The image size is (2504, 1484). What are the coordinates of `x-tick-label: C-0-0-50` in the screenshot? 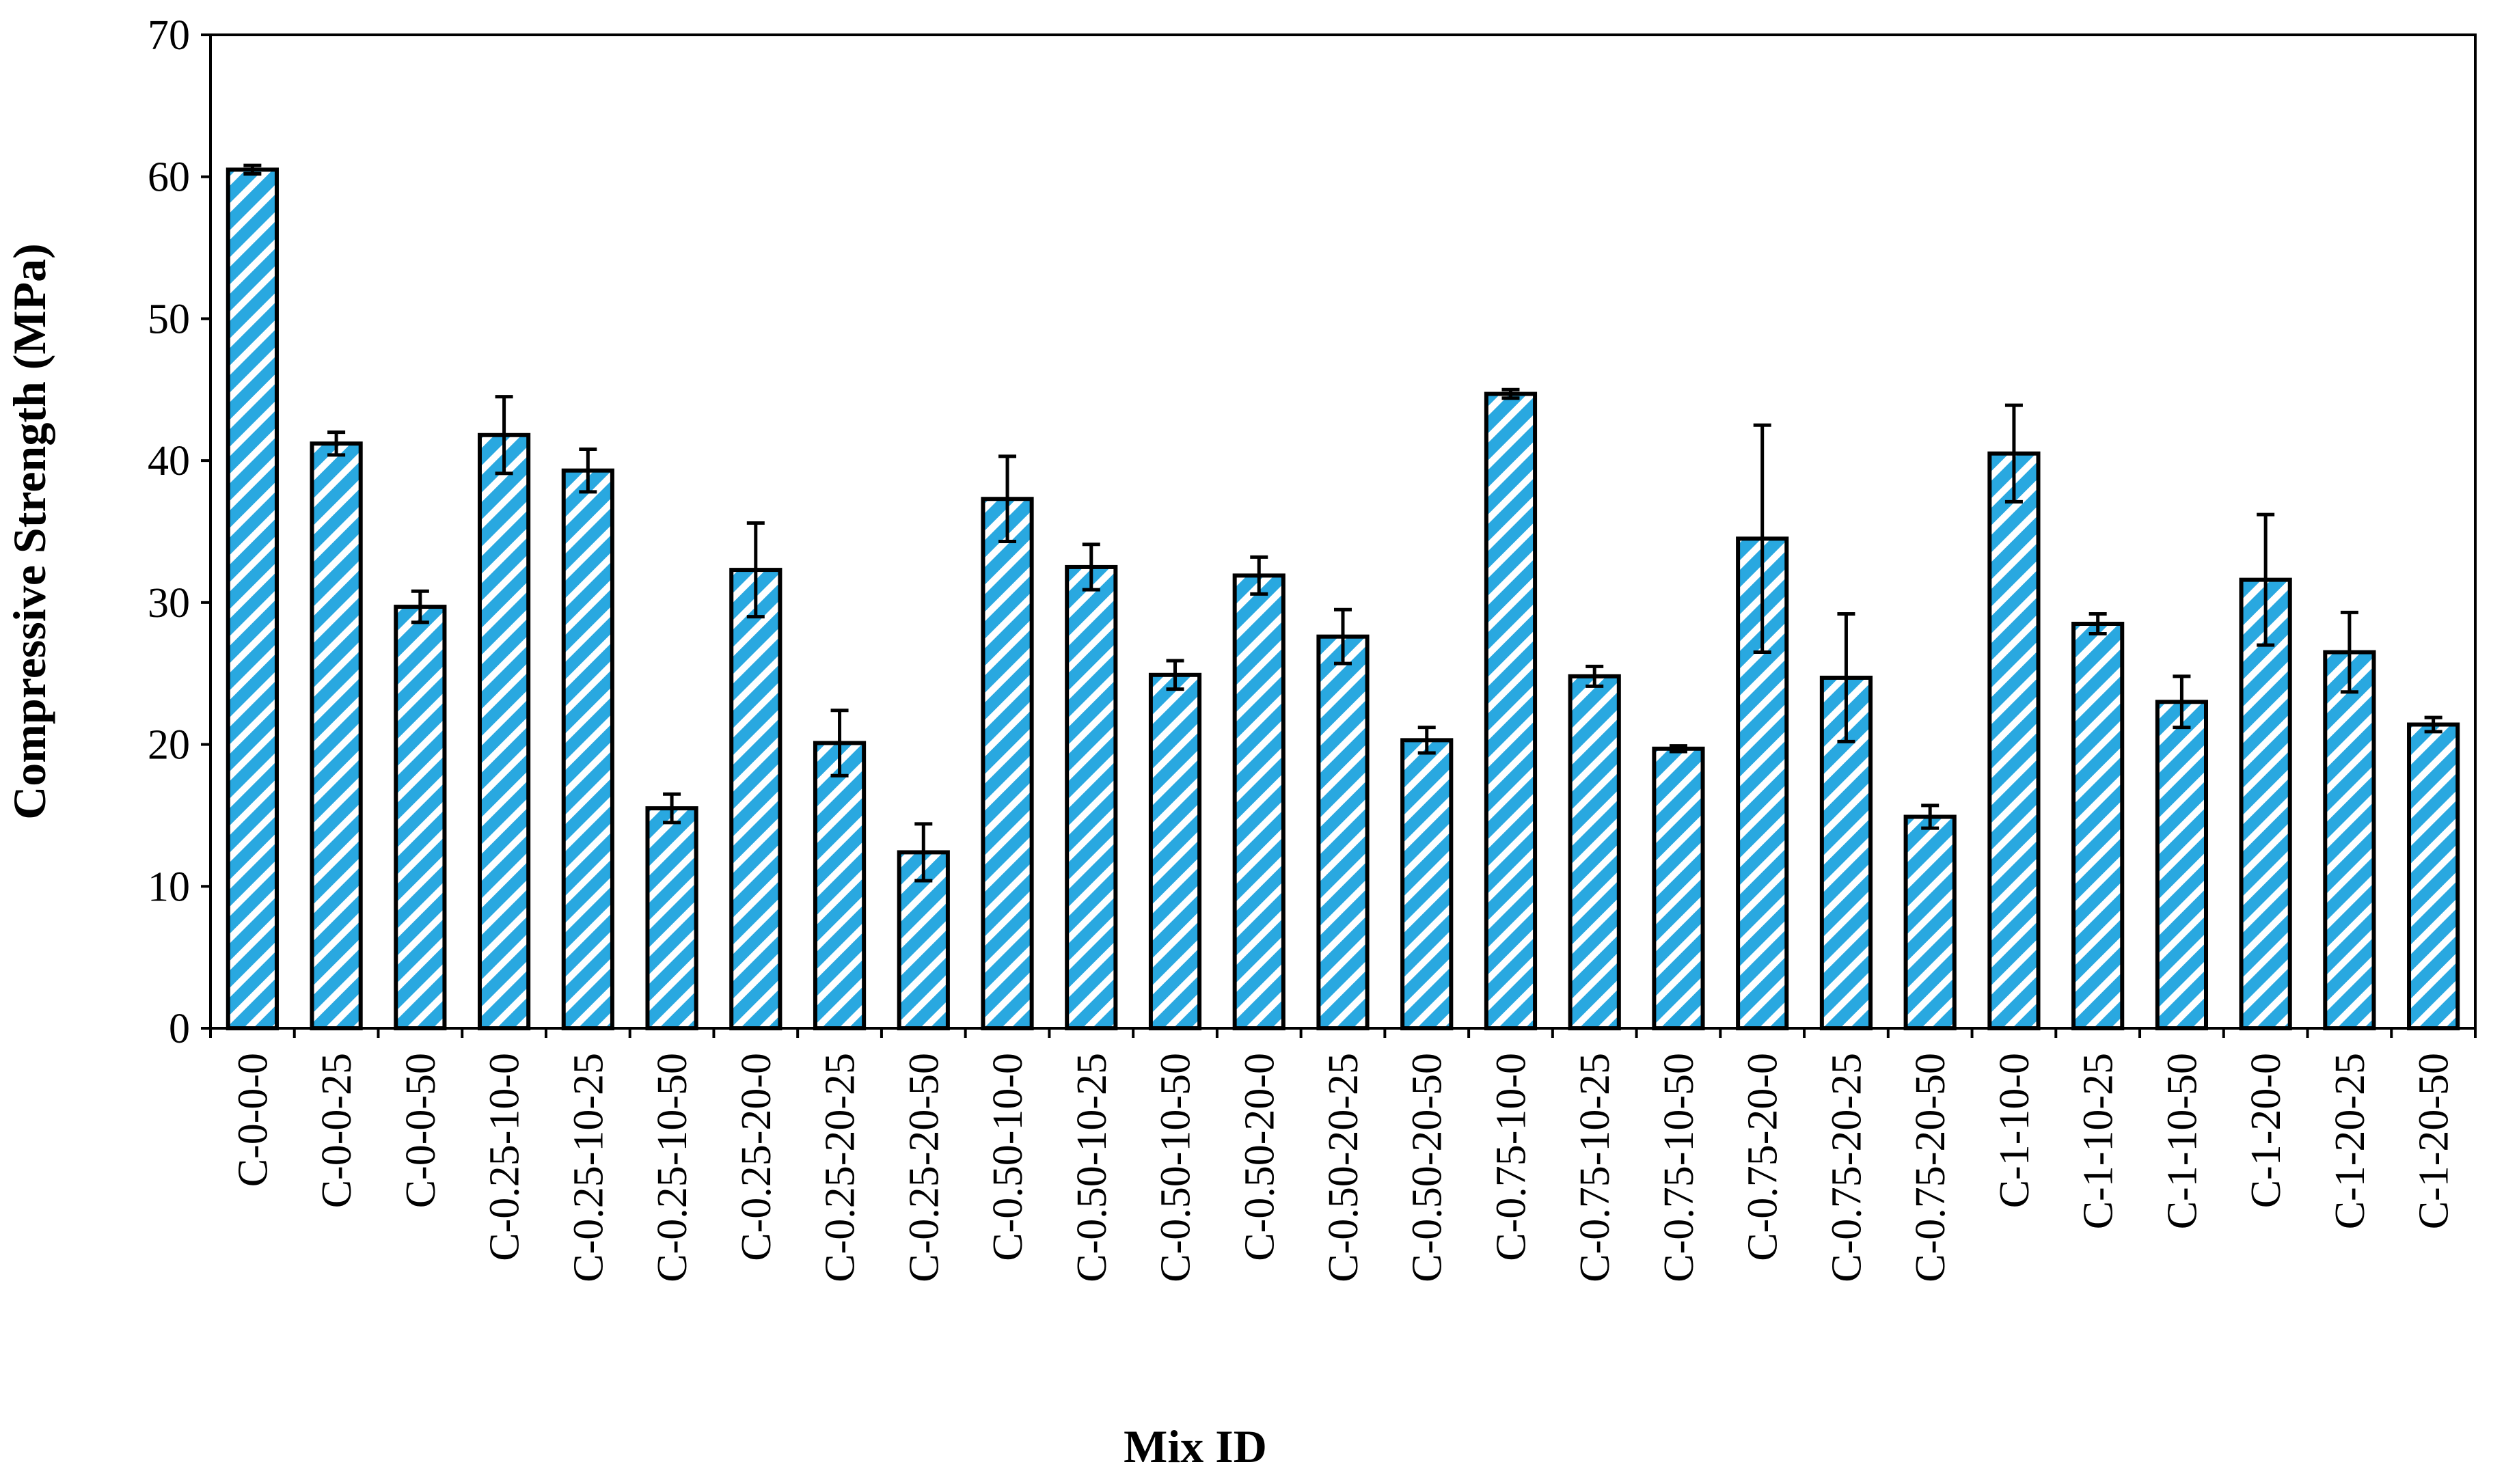 It's located at (421, 1130).